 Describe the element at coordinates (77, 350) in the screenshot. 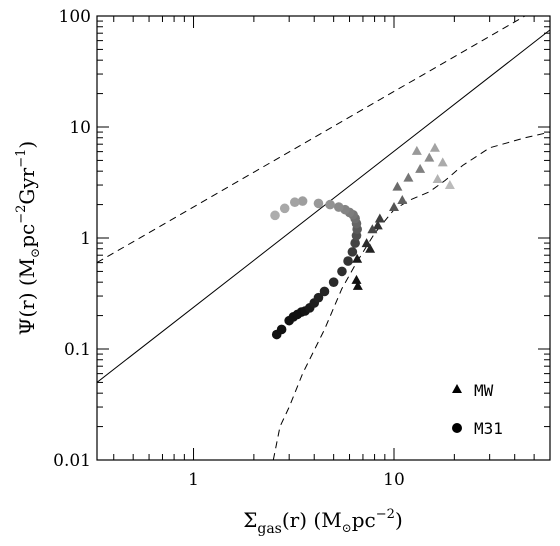

I see `y-tick-label: 0.1` at that location.